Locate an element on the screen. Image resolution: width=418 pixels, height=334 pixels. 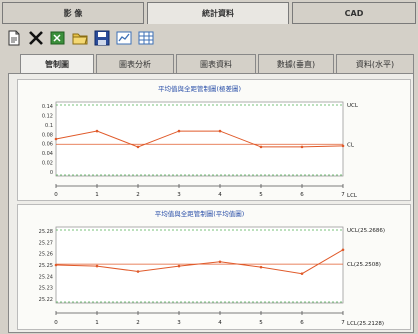
tab-cad: CAD is located at coordinates (354, 13).